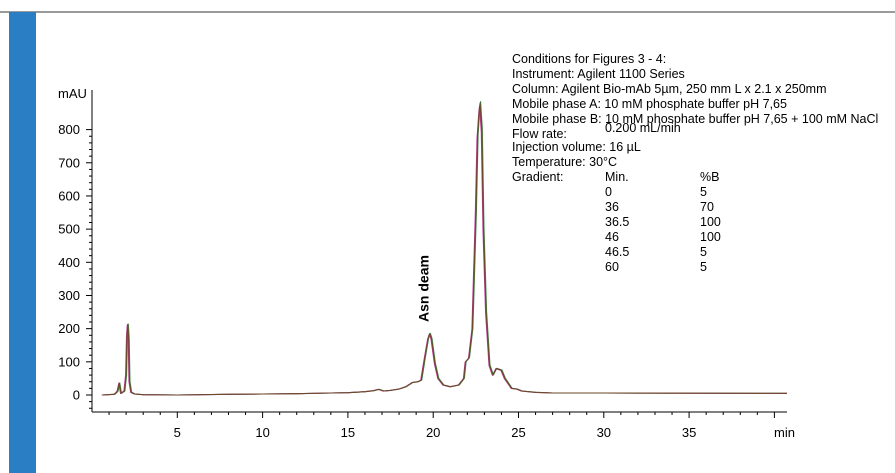 The image size is (895, 473). Describe the element at coordinates (612, 267) in the screenshot. I see `gradient-row-5-min: 60` at that location.